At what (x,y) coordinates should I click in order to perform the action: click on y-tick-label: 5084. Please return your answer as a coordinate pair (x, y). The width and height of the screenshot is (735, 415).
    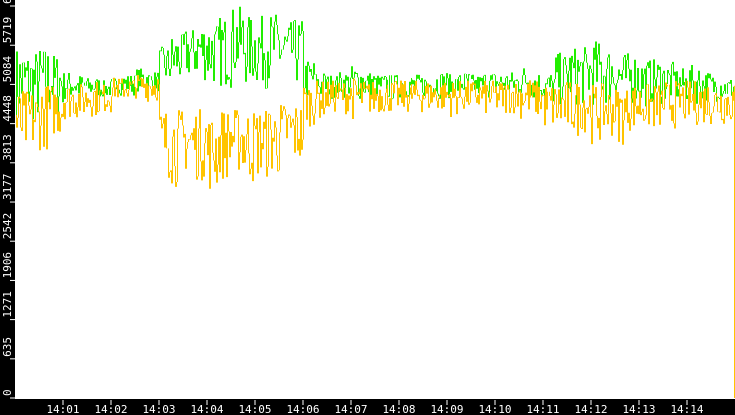
    Looking at the image, I should click on (7, 69).